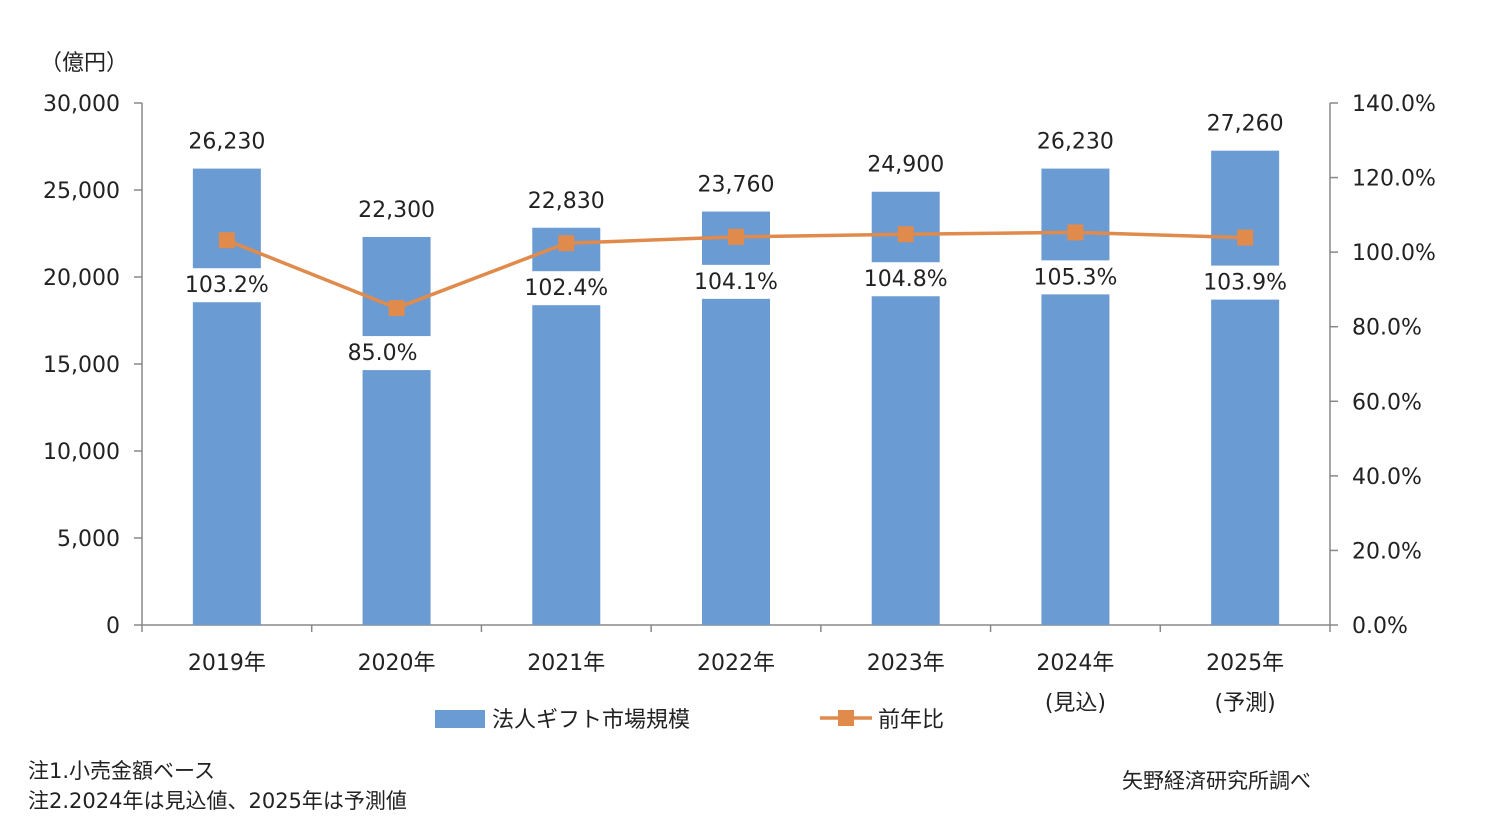 This screenshot has width=1512, height=830. What do you see at coordinates (88, 539) in the screenshot?
I see `y-tick-label: 5,000` at bounding box center [88, 539].